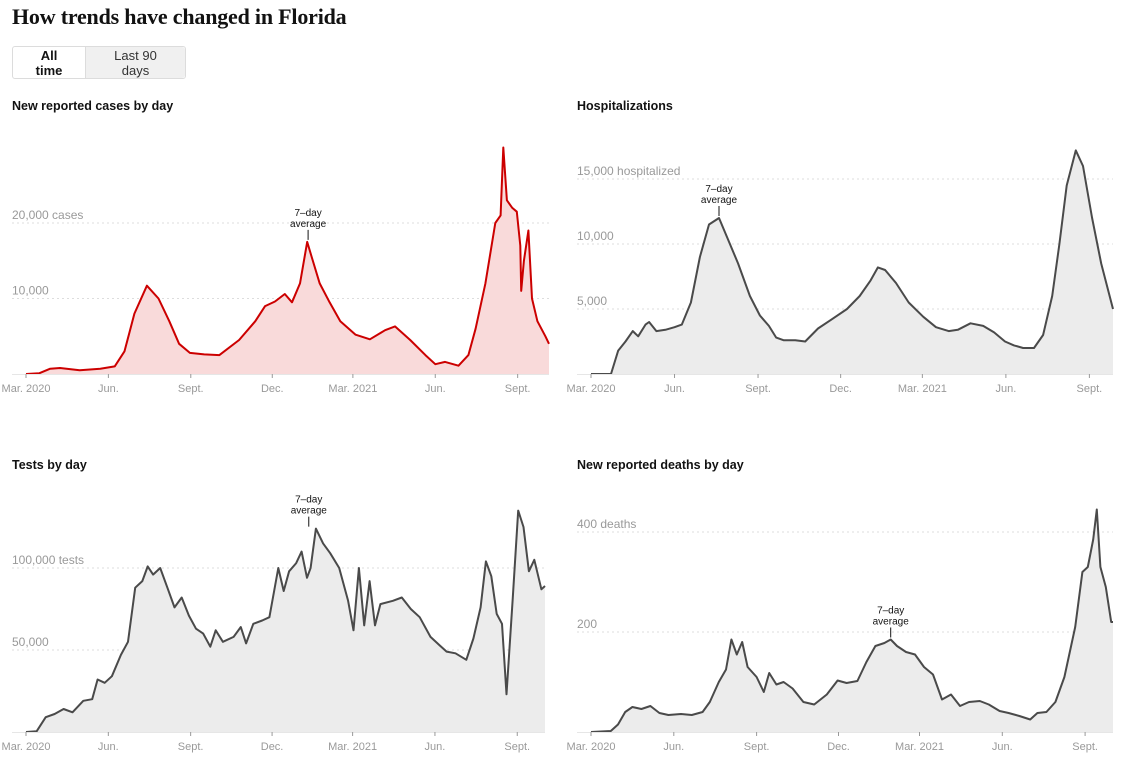  I want to click on last-90-days-button: Last 90 days, so click(135, 62).